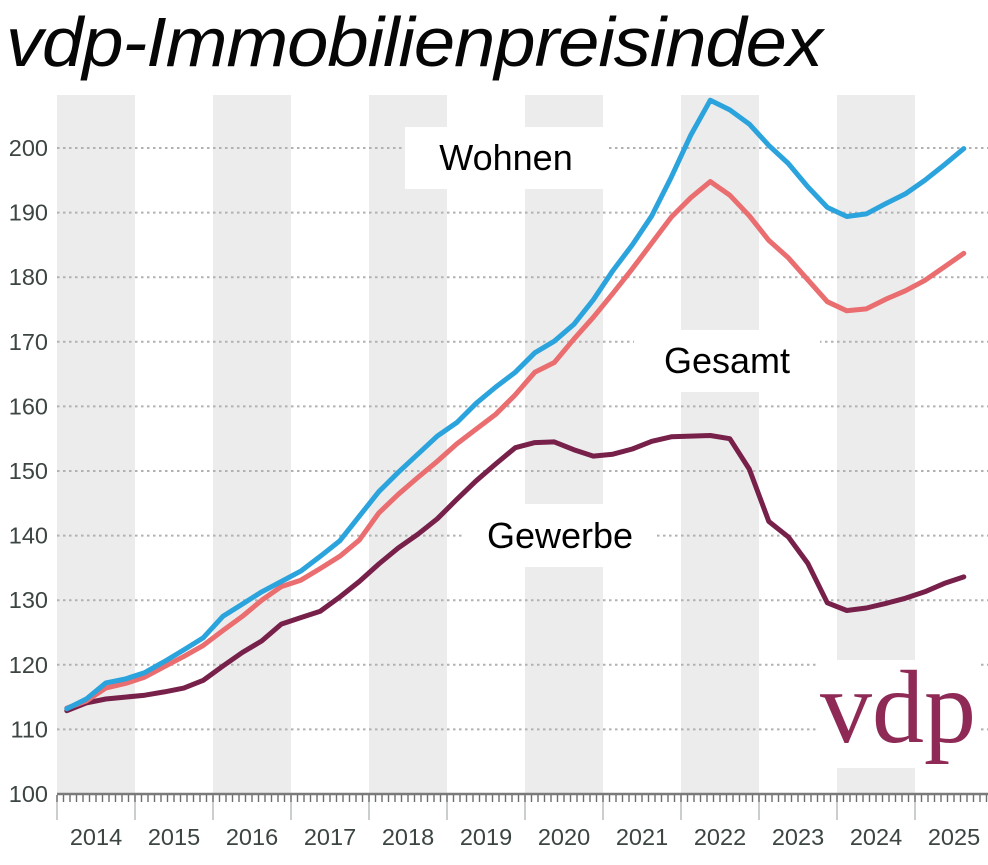  Describe the element at coordinates (28, 794) in the screenshot. I see `y-tick-label: 100` at that location.